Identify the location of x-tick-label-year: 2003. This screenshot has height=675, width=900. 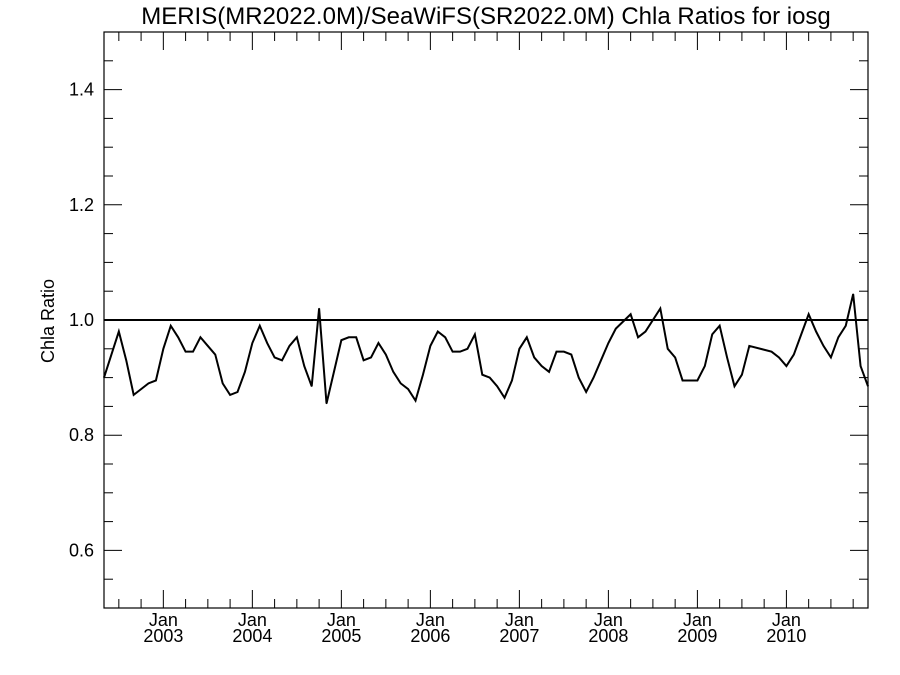
(163, 636).